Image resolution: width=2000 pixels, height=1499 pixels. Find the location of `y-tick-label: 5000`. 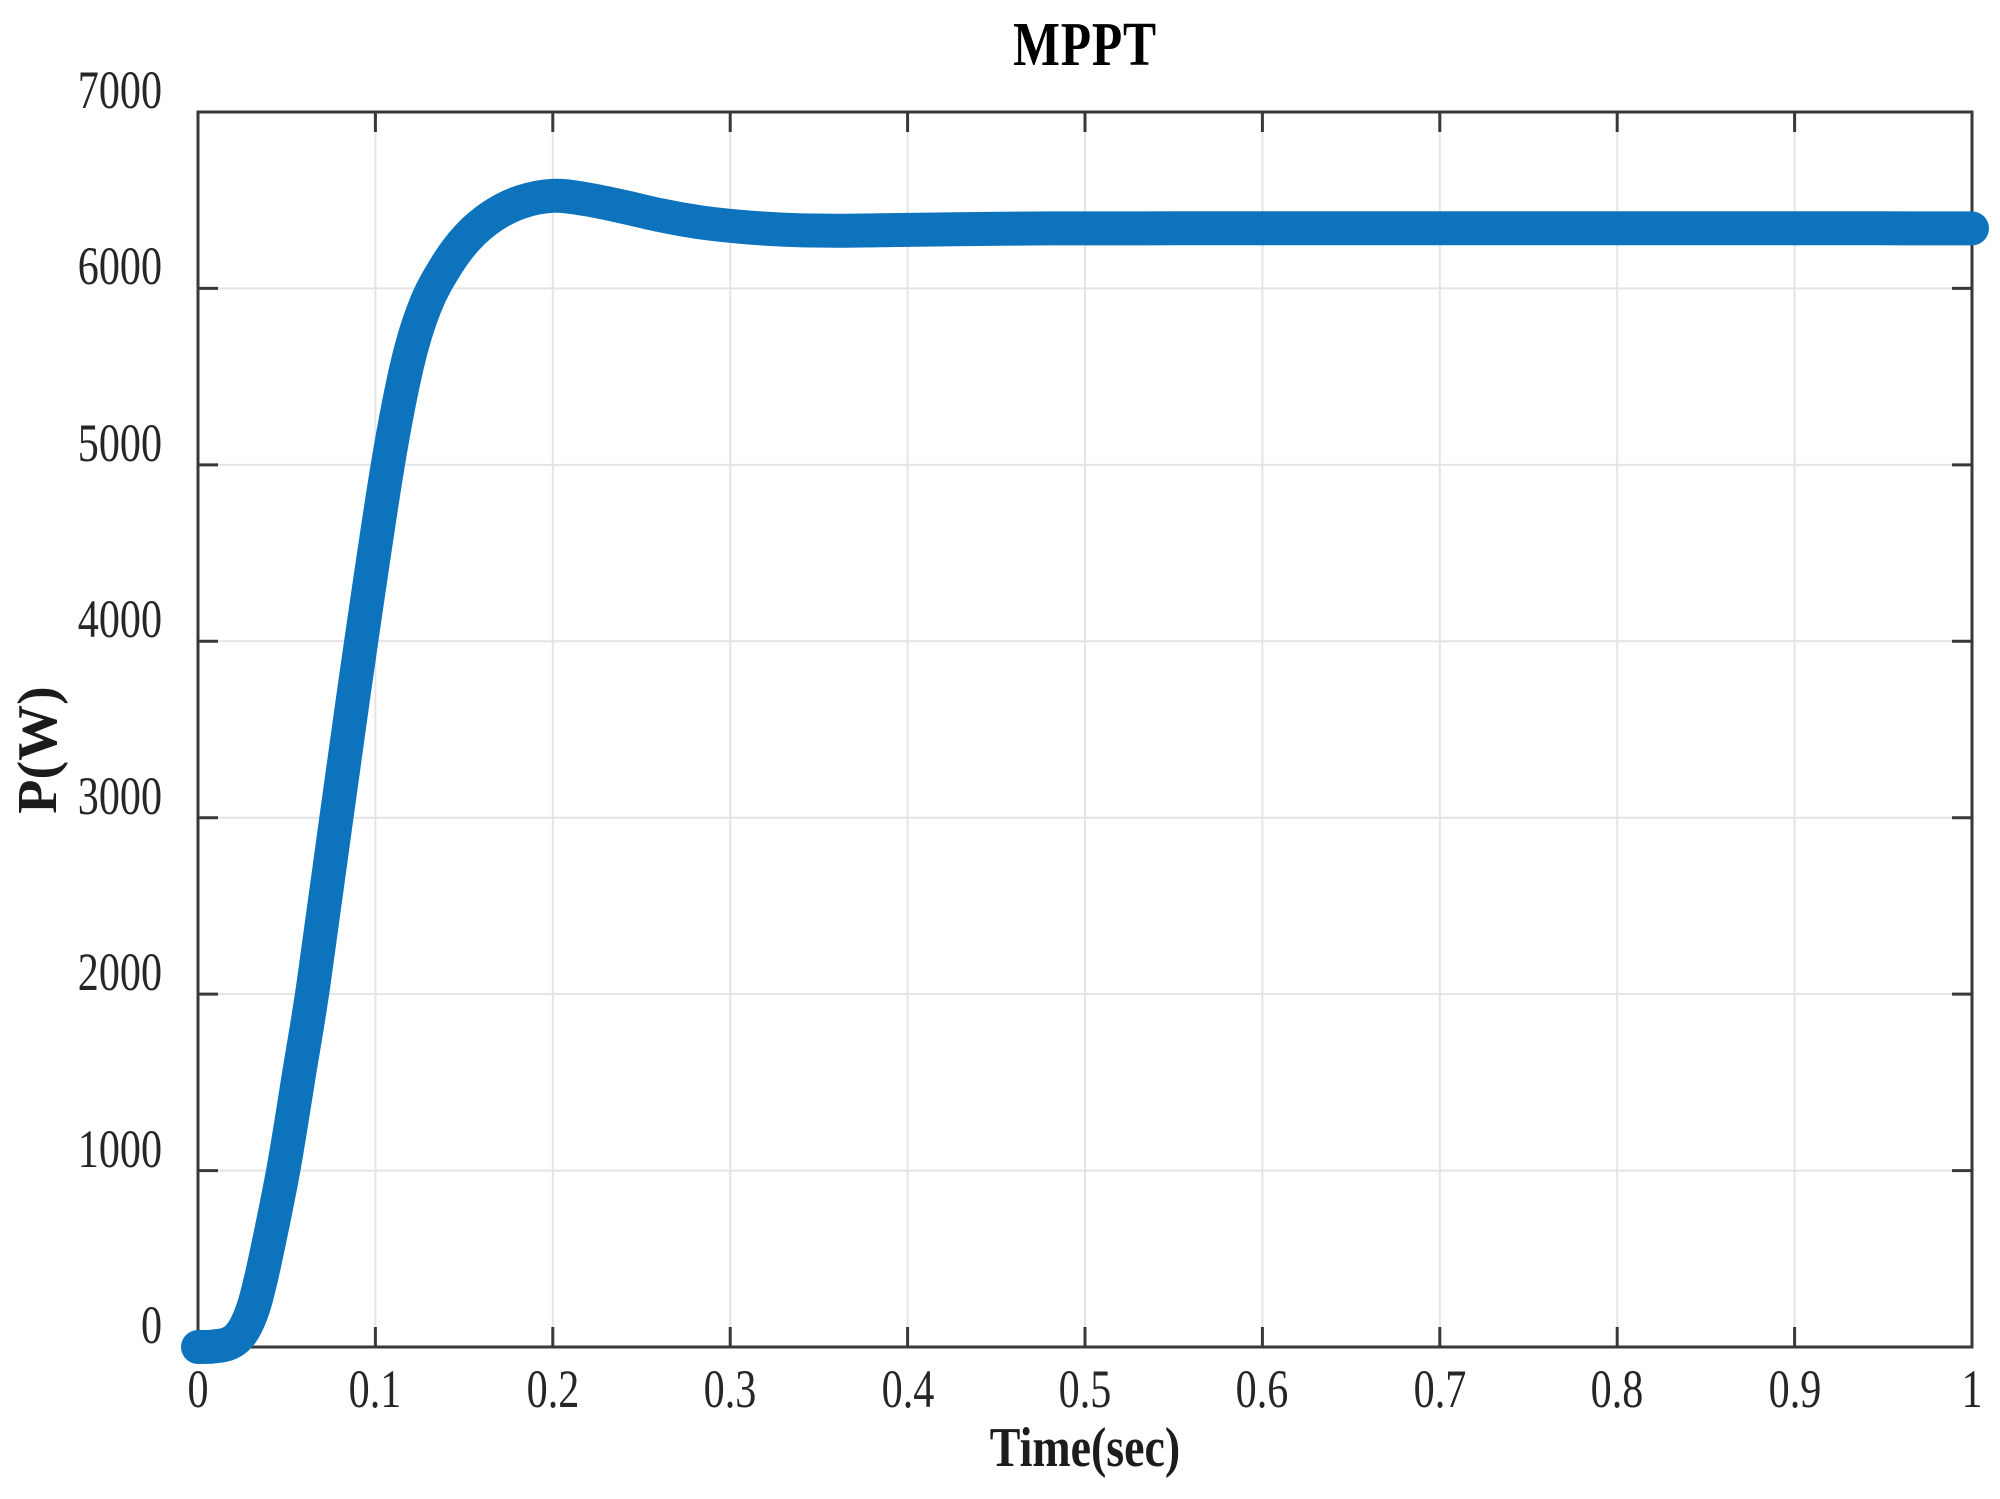

y-tick-label: 5000 is located at coordinates (119, 442).